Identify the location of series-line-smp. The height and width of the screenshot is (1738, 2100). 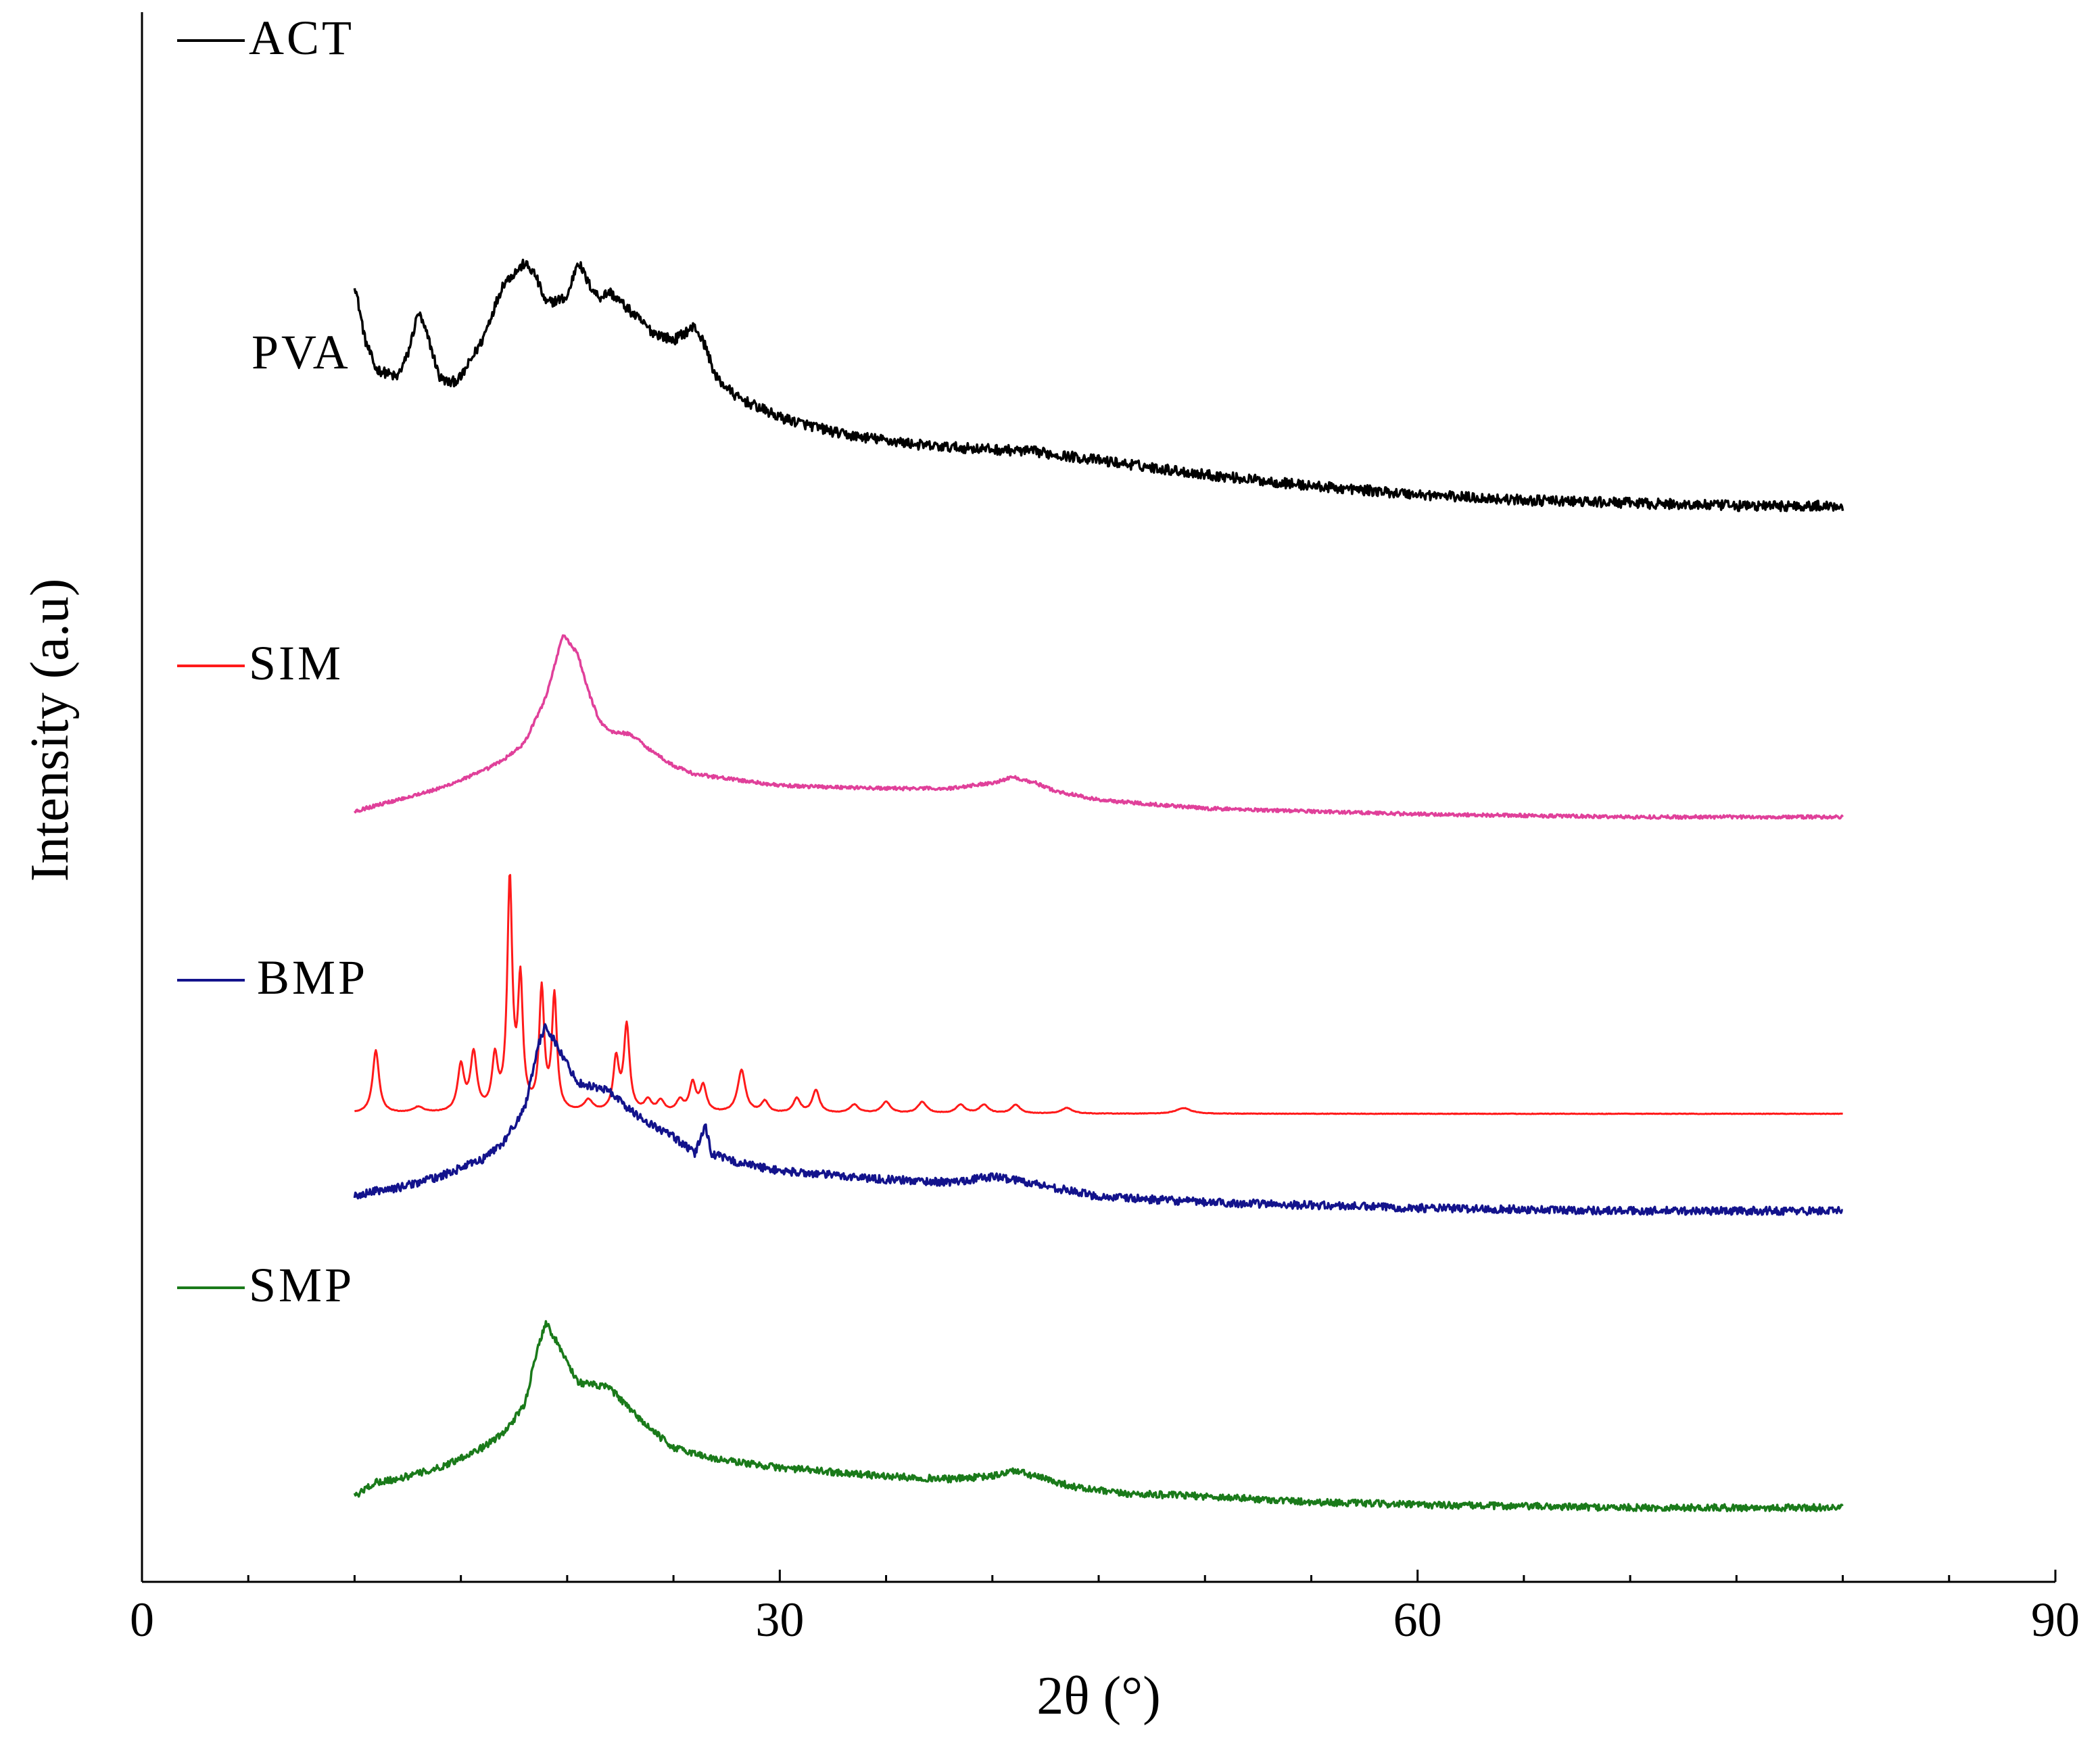
(1098, 1416).